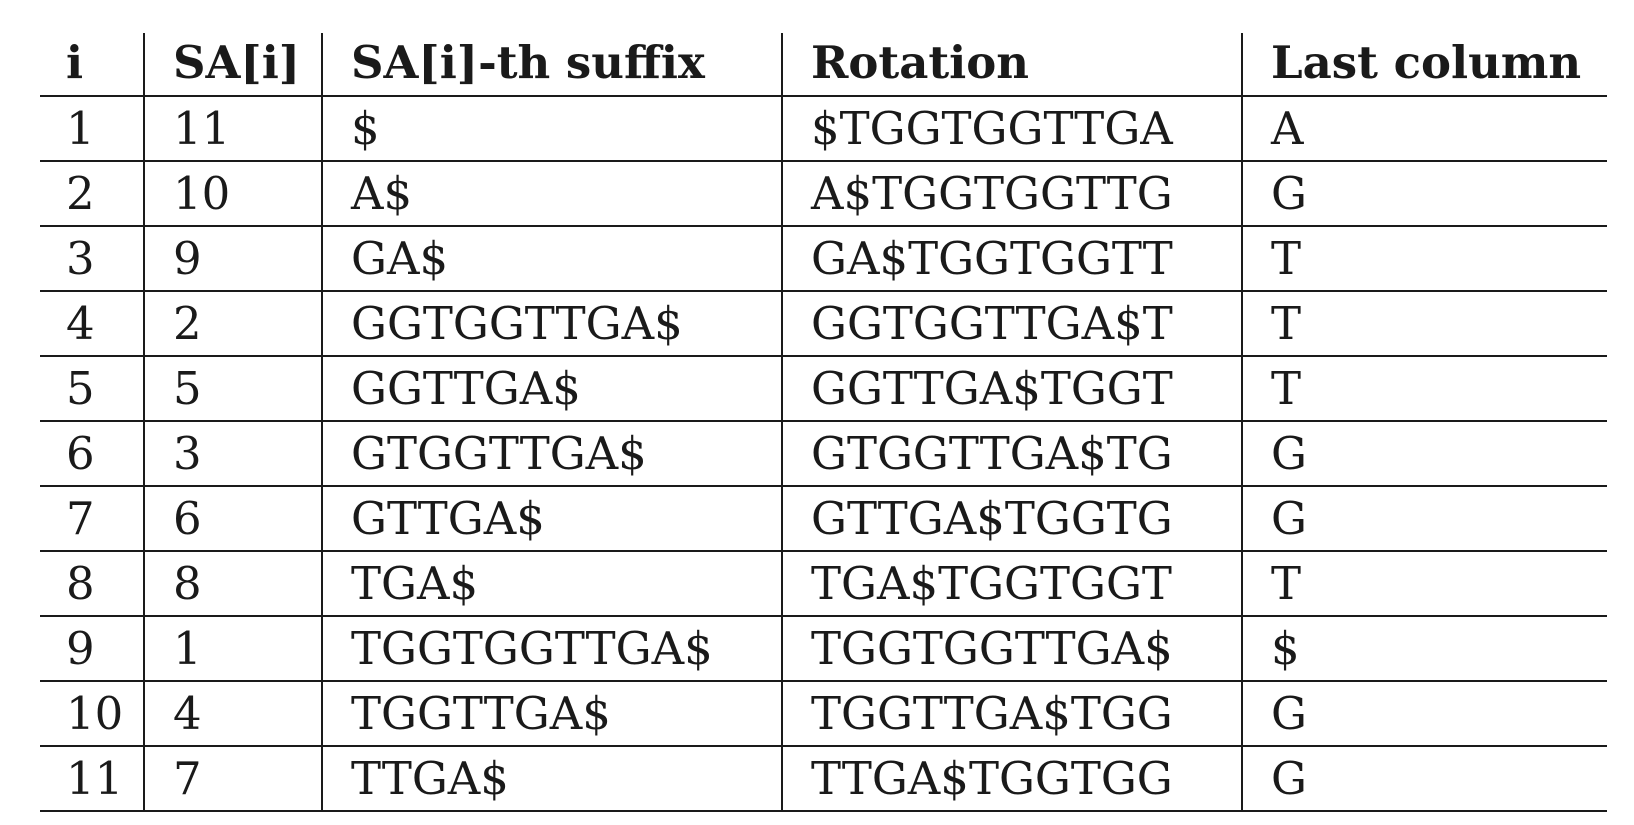 The height and width of the screenshot is (825, 1634). What do you see at coordinates (232, 453) in the screenshot?
I see `cell-sa: 3` at bounding box center [232, 453].